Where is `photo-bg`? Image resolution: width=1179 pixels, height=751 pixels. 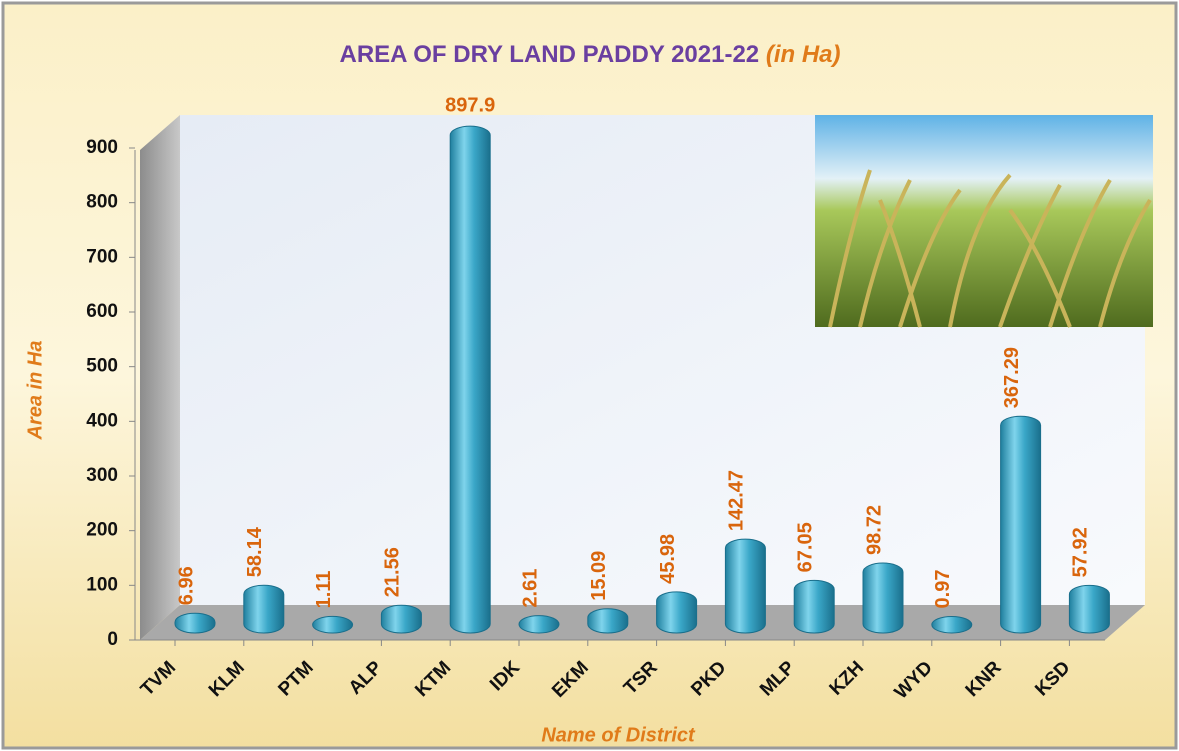 photo-bg is located at coordinates (984, 221).